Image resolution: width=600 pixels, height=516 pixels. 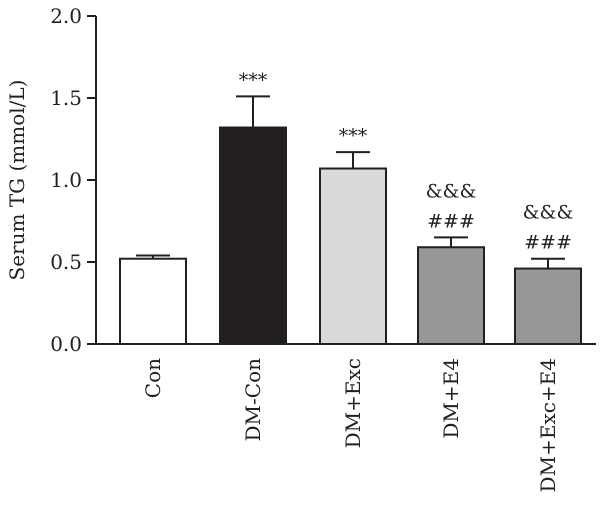 I want to click on x-tick-label: DM+E4, so click(x=451, y=398).